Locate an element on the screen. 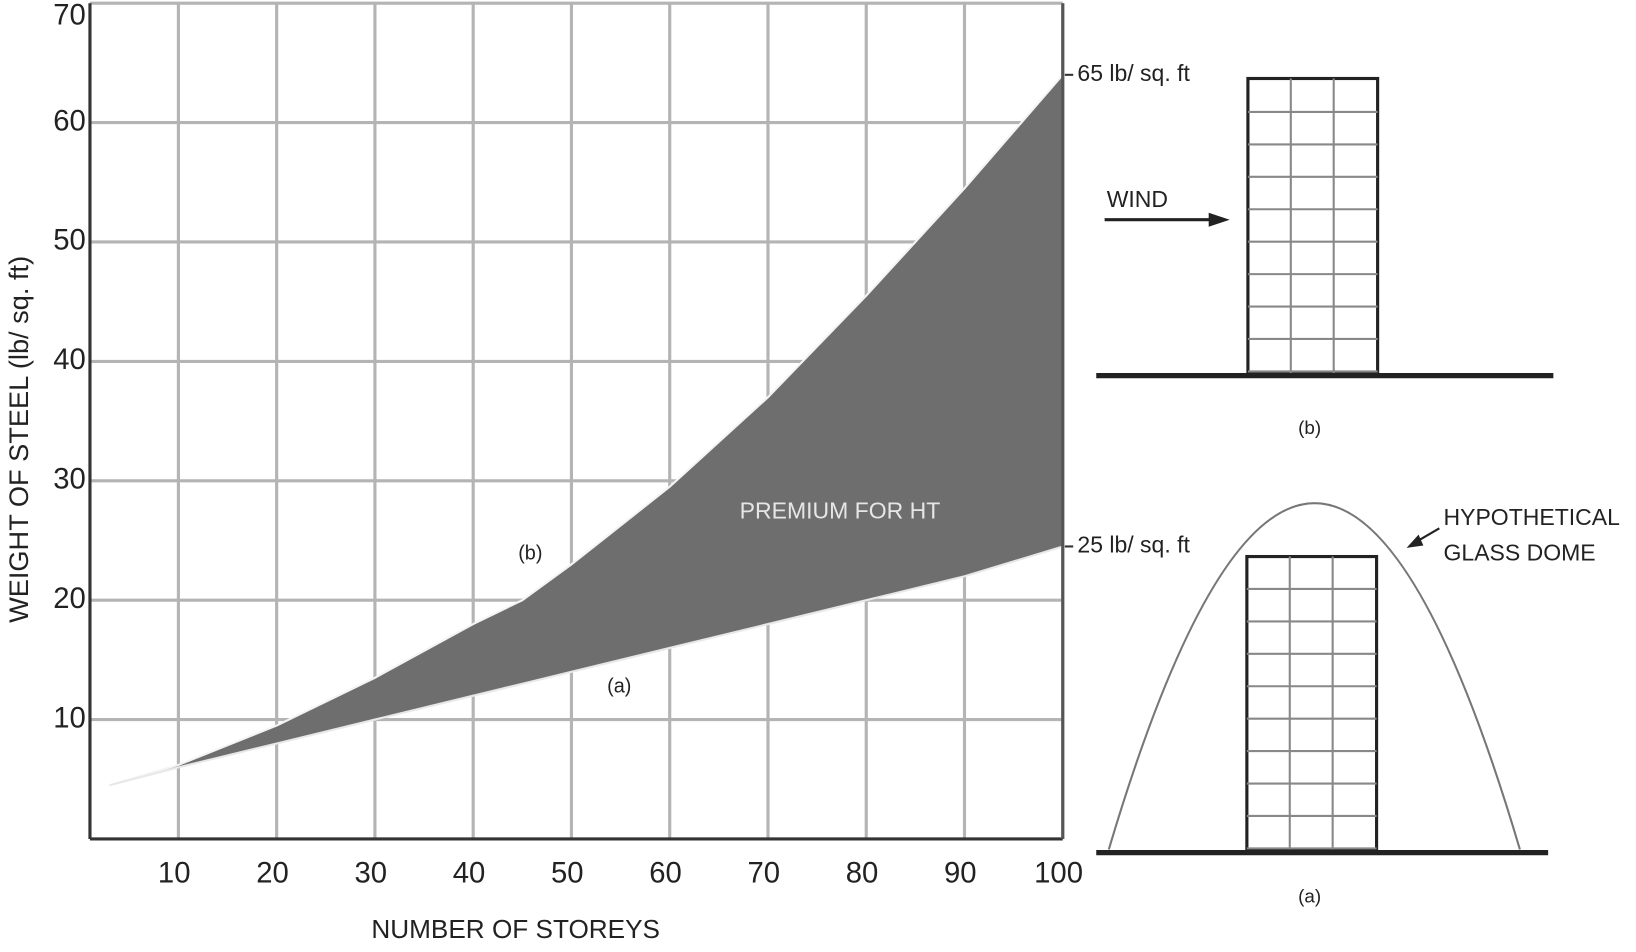 The image size is (1636, 952). wind-label: WIND is located at coordinates (1137, 199).